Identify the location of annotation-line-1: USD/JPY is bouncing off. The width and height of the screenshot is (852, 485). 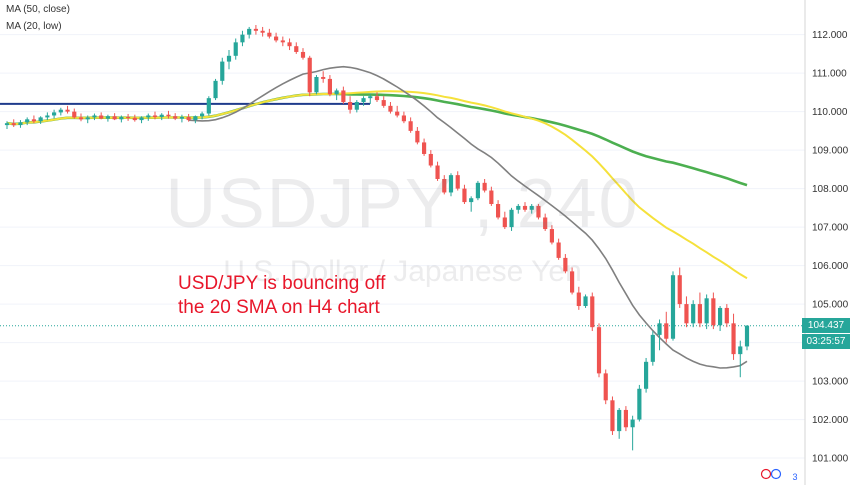
(282, 283).